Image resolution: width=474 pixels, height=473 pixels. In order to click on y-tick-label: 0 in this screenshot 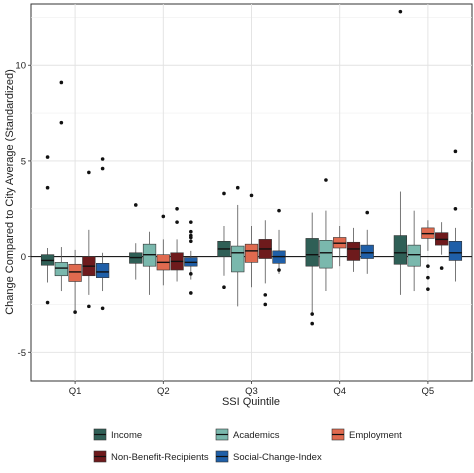, I will do `click(23, 257)`.